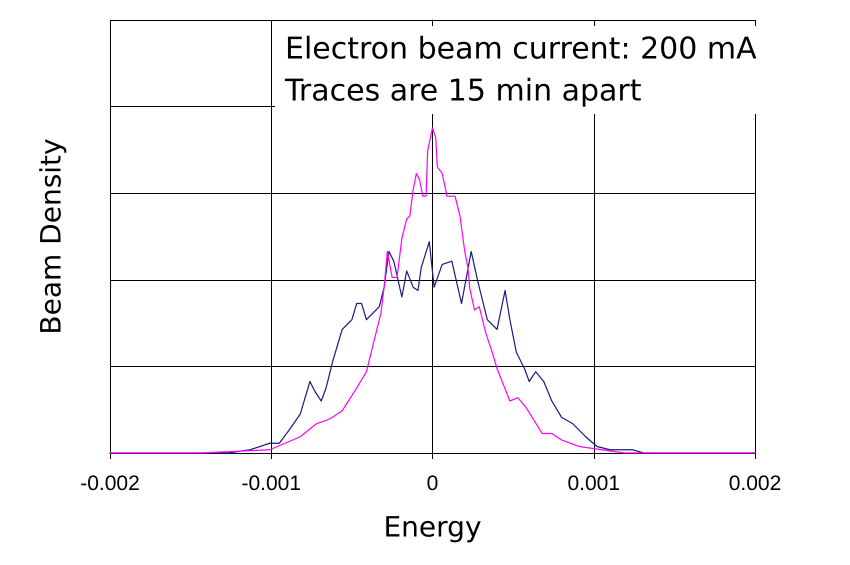 Image resolution: width=850 pixels, height=565 pixels. I want to click on text: Electron beam current: 200 mA, so click(521, 49).